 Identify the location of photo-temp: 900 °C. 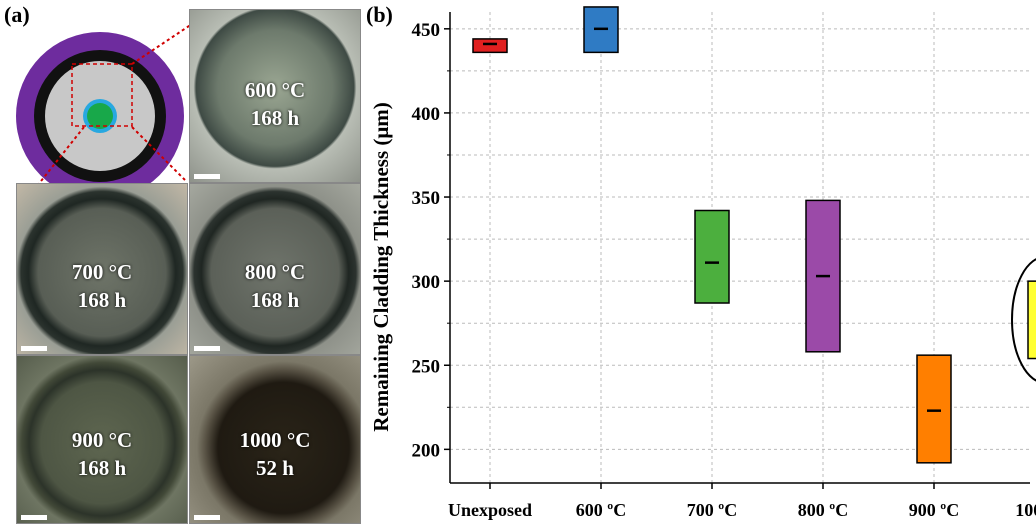
(102, 440).